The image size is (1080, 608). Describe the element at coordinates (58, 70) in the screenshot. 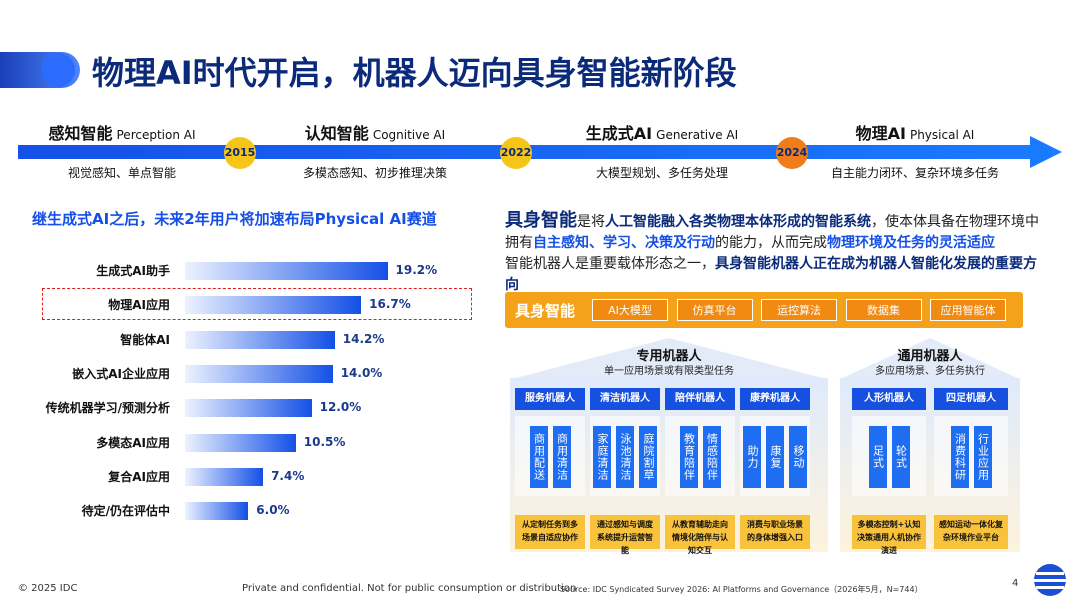

I see `title-dot` at that location.